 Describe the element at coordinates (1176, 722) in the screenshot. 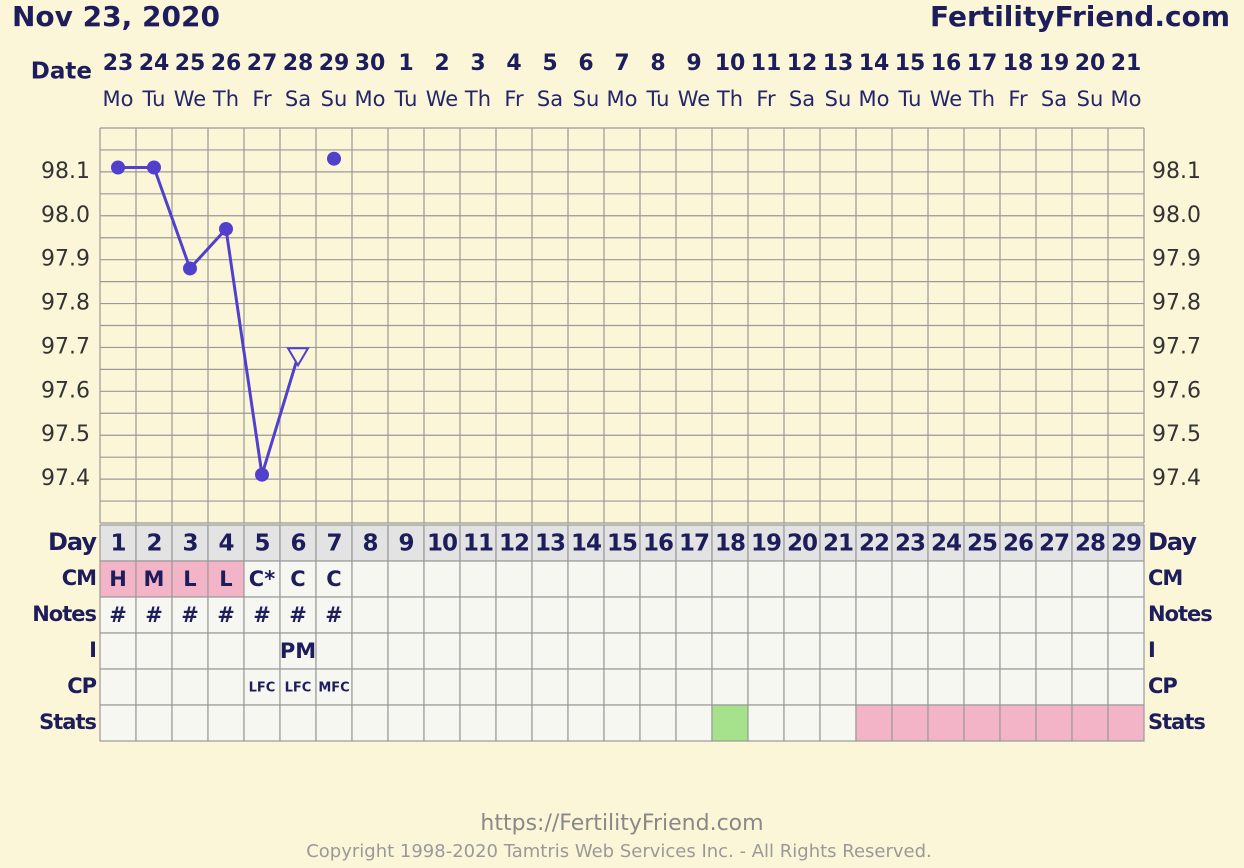

I see `row-label-right: Stats` at that location.